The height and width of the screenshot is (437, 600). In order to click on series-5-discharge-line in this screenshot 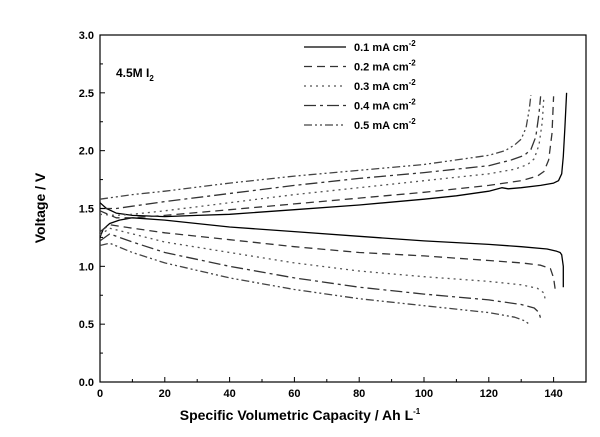, I will do `click(314, 283)`.